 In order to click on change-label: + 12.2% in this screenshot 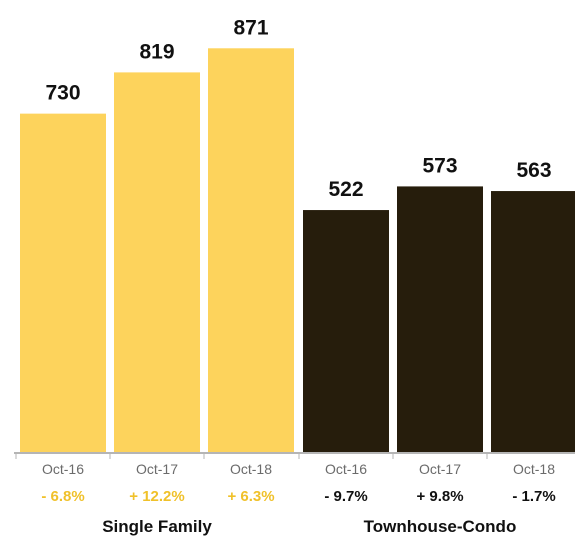, I will do `click(156, 496)`.